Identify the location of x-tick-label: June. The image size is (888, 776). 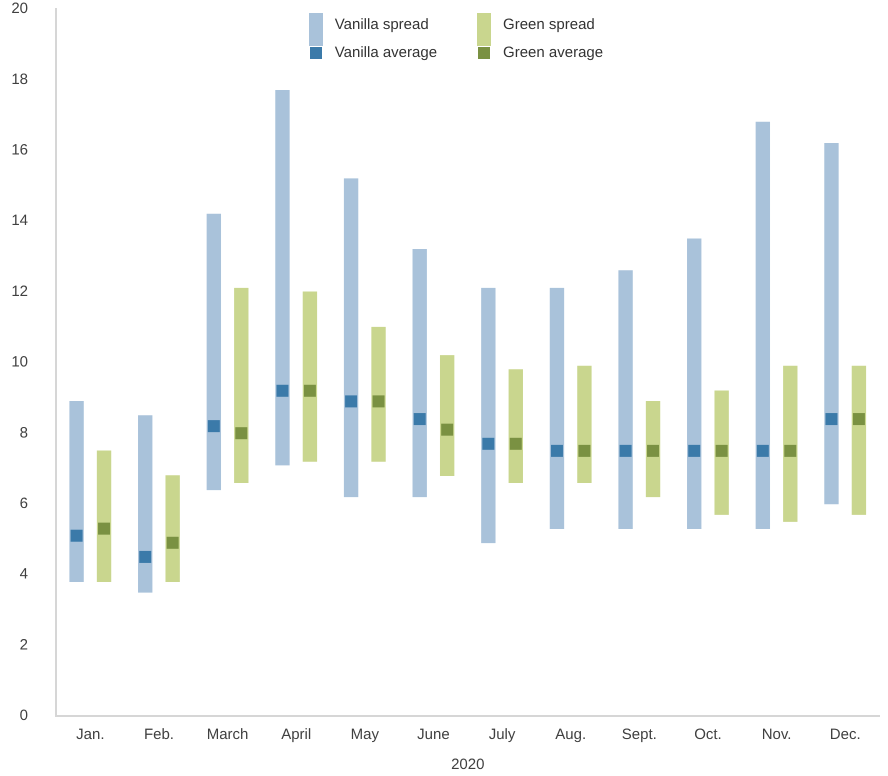
(433, 735).